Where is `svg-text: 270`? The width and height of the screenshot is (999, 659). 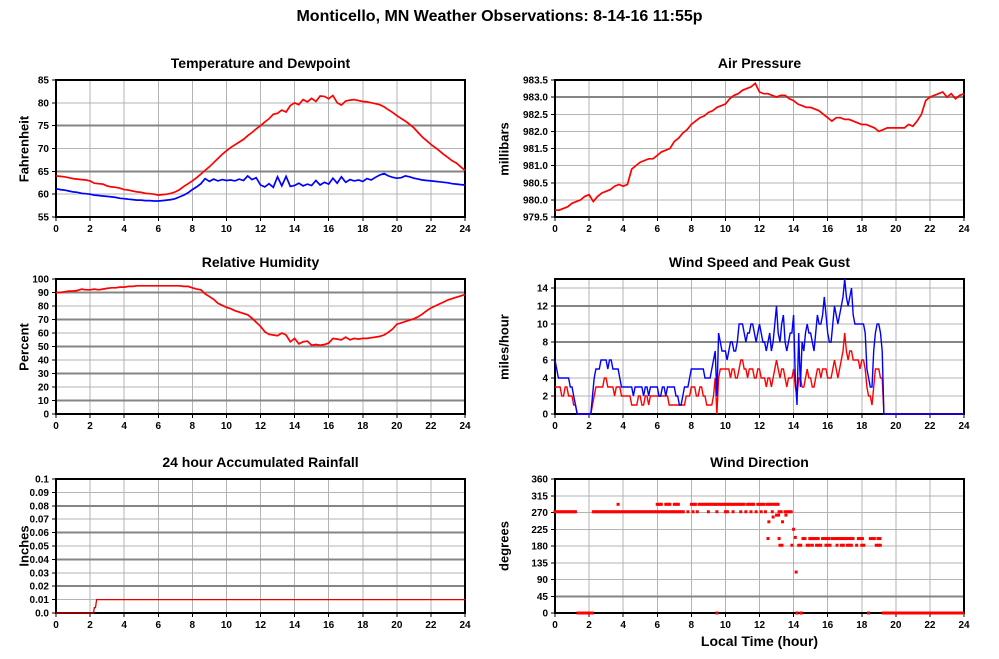
svg-text: 270 is located at coordinates (539, 513).